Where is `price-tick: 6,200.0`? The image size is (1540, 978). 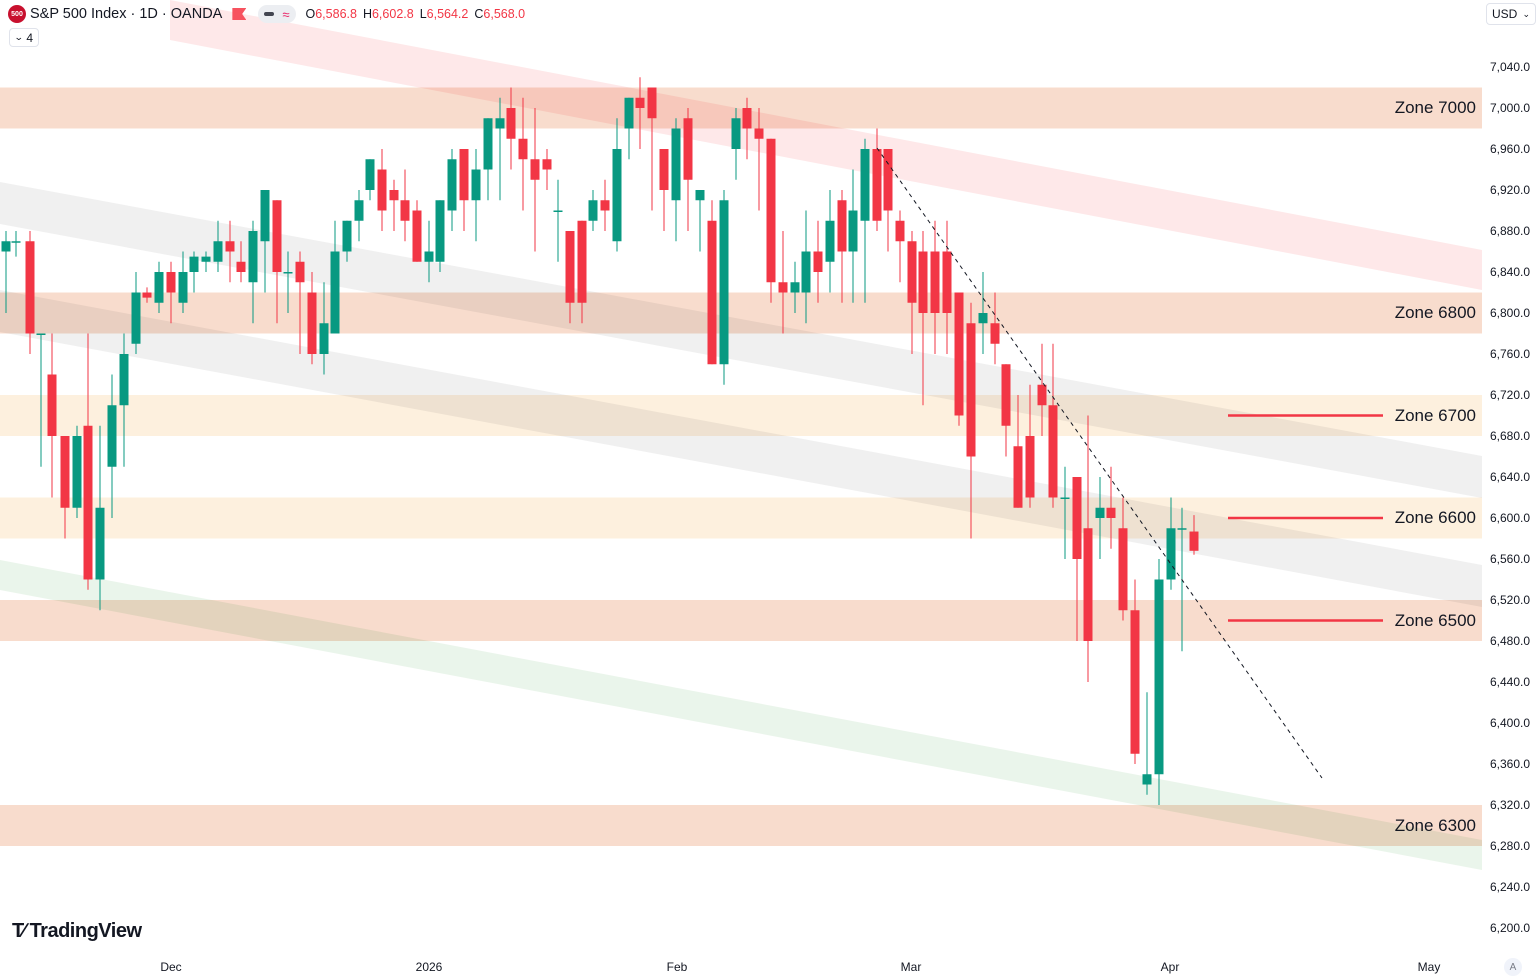
price-tick: 6,200.0 is located at coordinates (1510, 928).